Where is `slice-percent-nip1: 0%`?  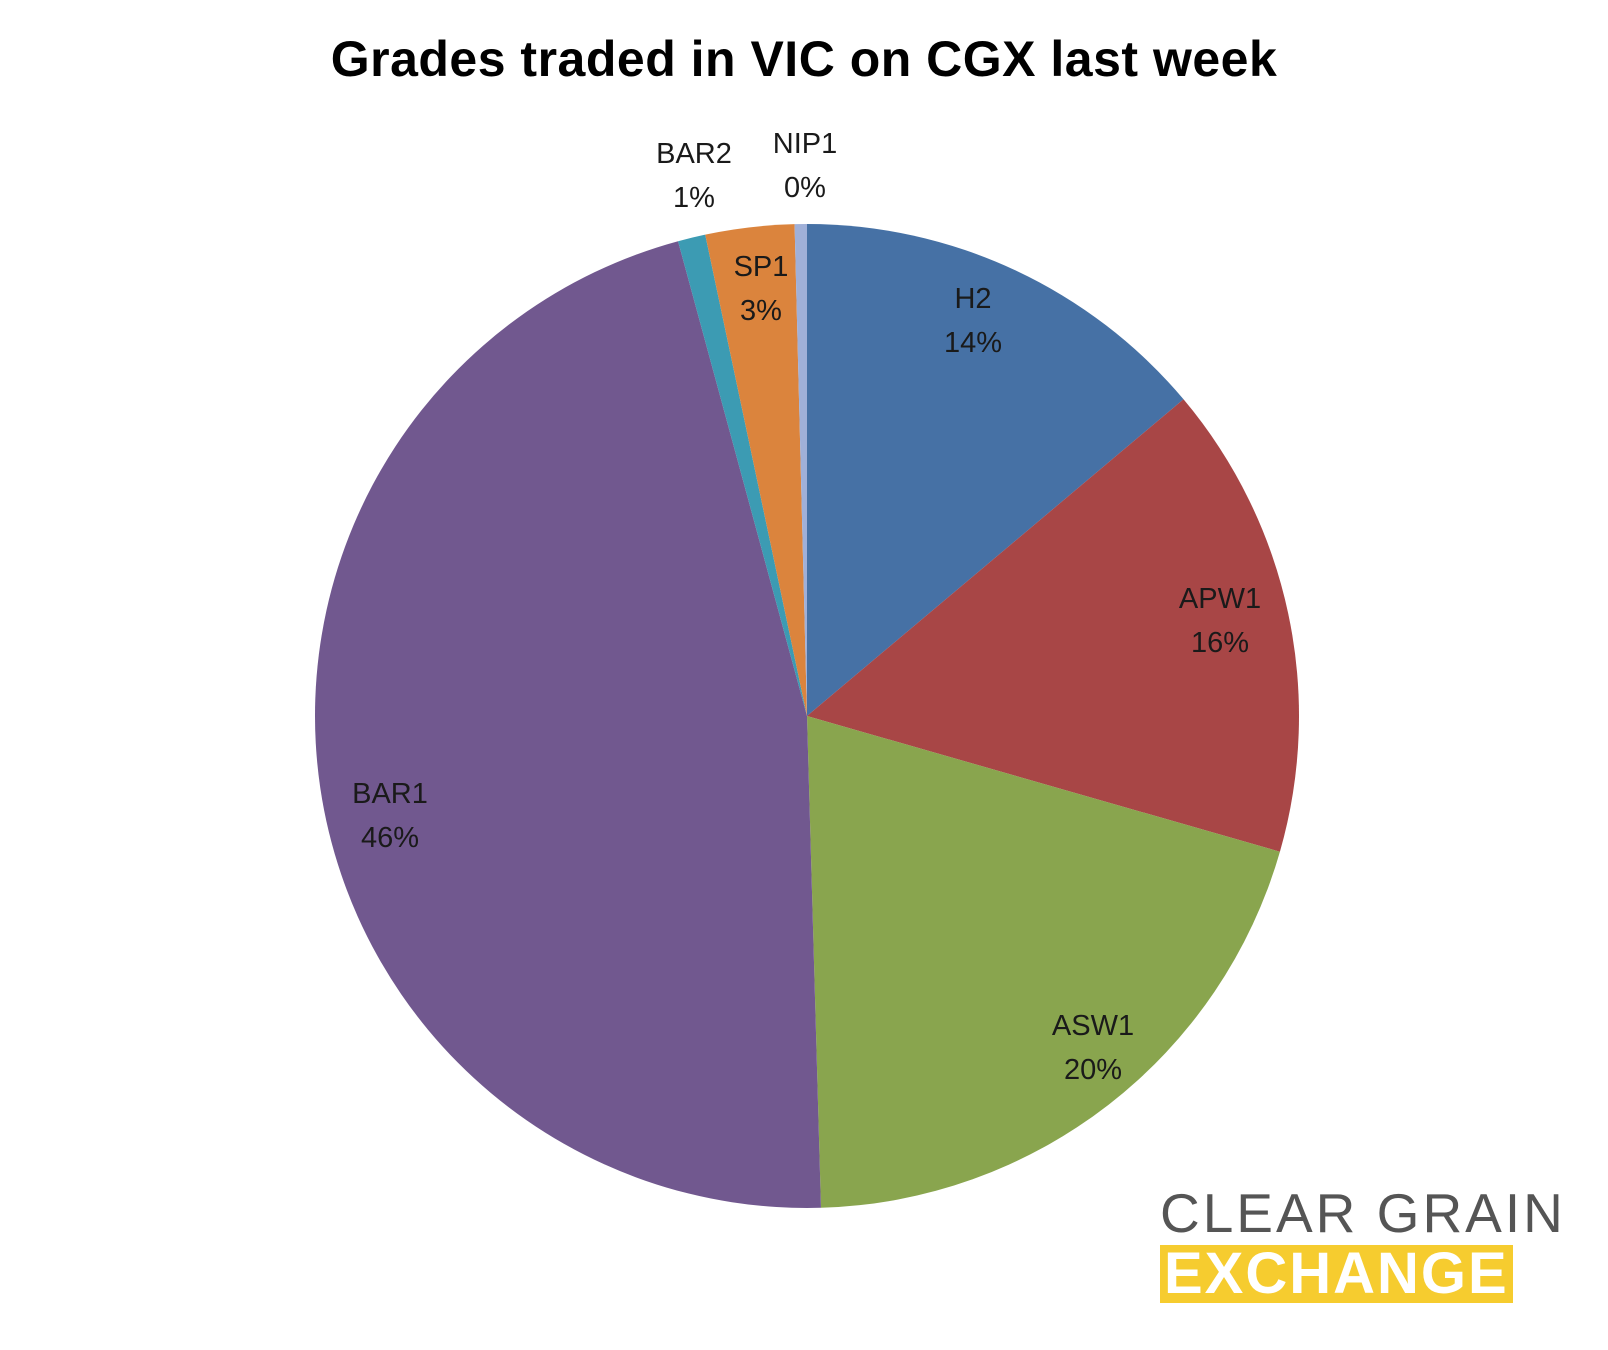
slice-percent-nip1: 0% is located at coordinates (805, 188).